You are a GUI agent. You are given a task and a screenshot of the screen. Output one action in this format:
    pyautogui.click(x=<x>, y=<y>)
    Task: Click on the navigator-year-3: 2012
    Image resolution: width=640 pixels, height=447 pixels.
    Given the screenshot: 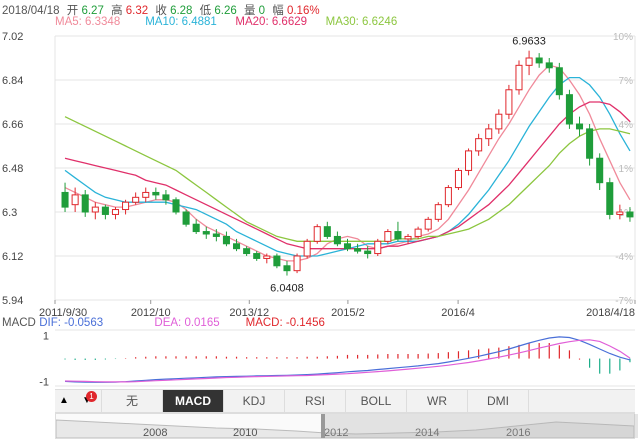 What is the action you would take?
    pyautogui.click(x=336, y=433)
    